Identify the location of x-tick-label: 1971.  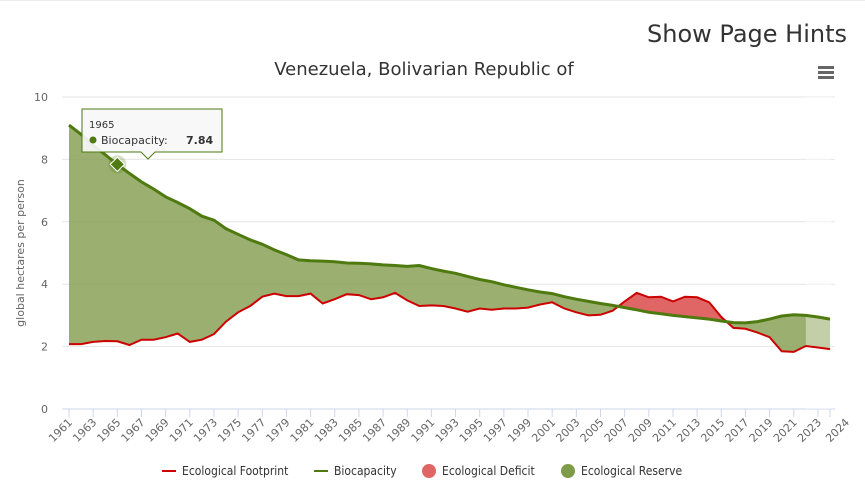
(181, 430).